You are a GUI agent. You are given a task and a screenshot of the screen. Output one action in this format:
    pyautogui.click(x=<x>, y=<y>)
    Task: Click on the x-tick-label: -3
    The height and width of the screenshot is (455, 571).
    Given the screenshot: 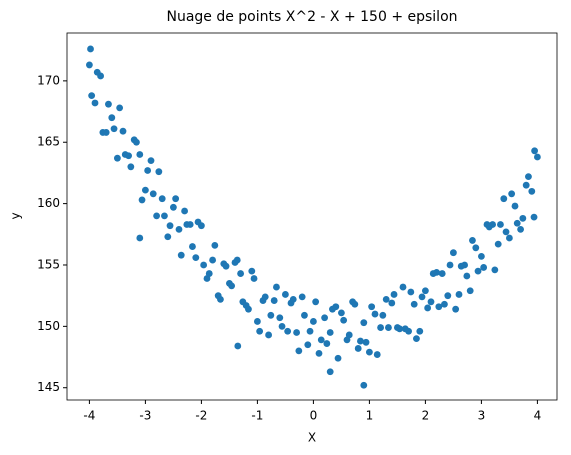 What is the action you would take?
    pyautogui.click(x=145, y=416)
    